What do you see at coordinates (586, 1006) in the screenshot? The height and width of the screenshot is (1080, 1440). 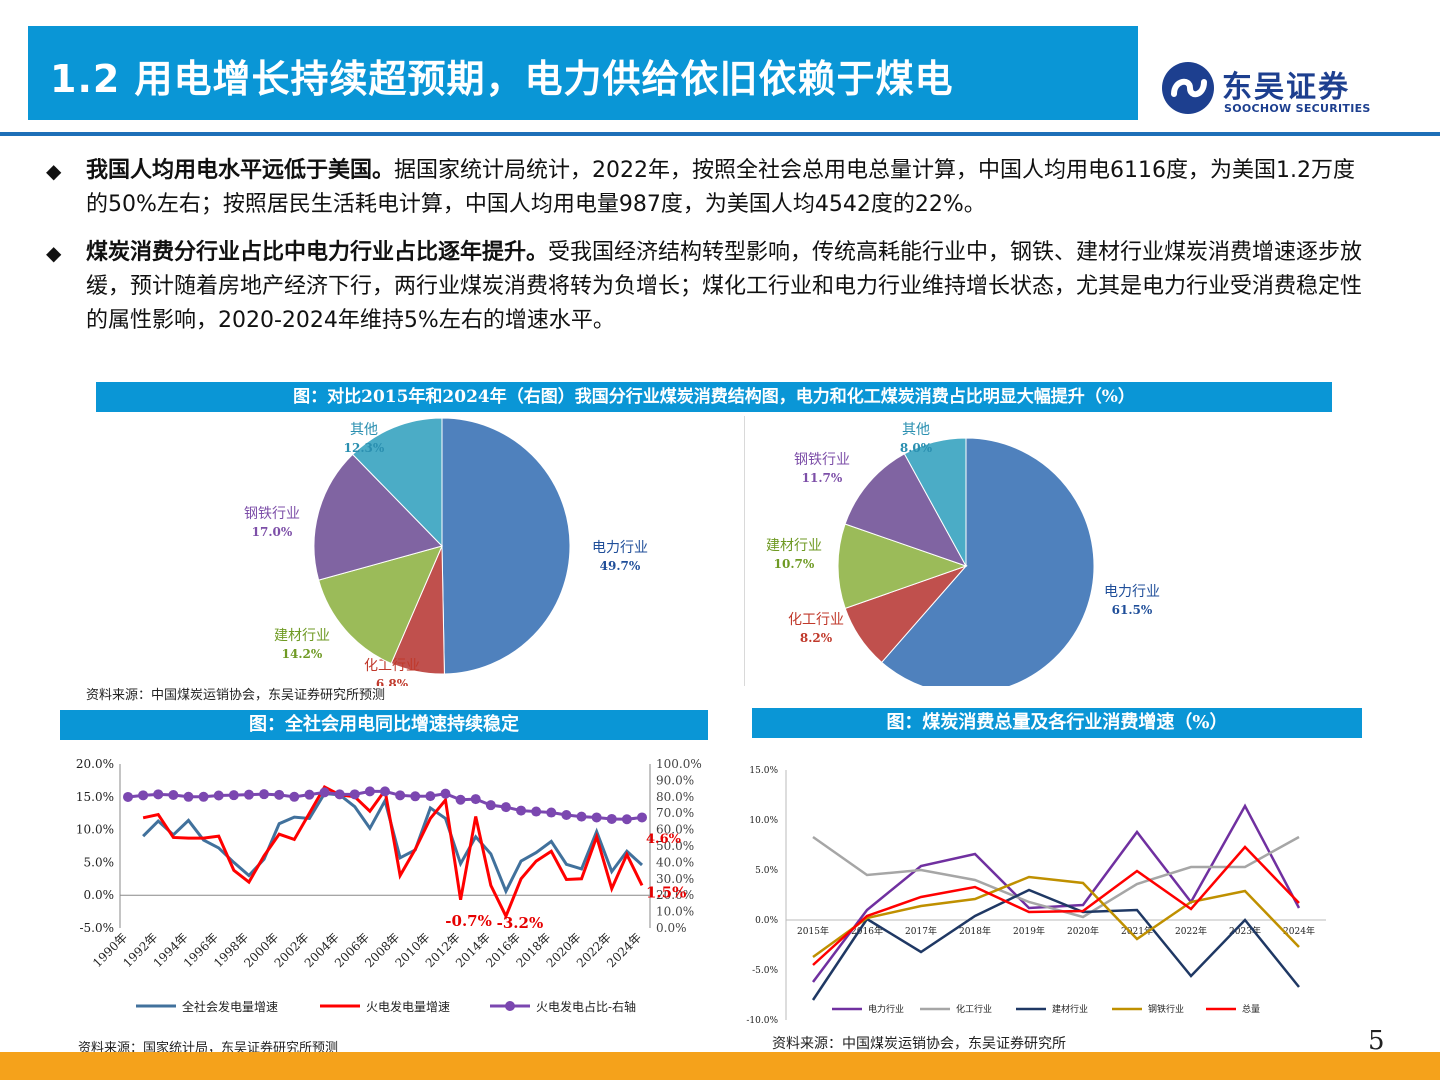 I see `legend-label: 火电发电占比-右轴` at bounding box center [586, 1006].